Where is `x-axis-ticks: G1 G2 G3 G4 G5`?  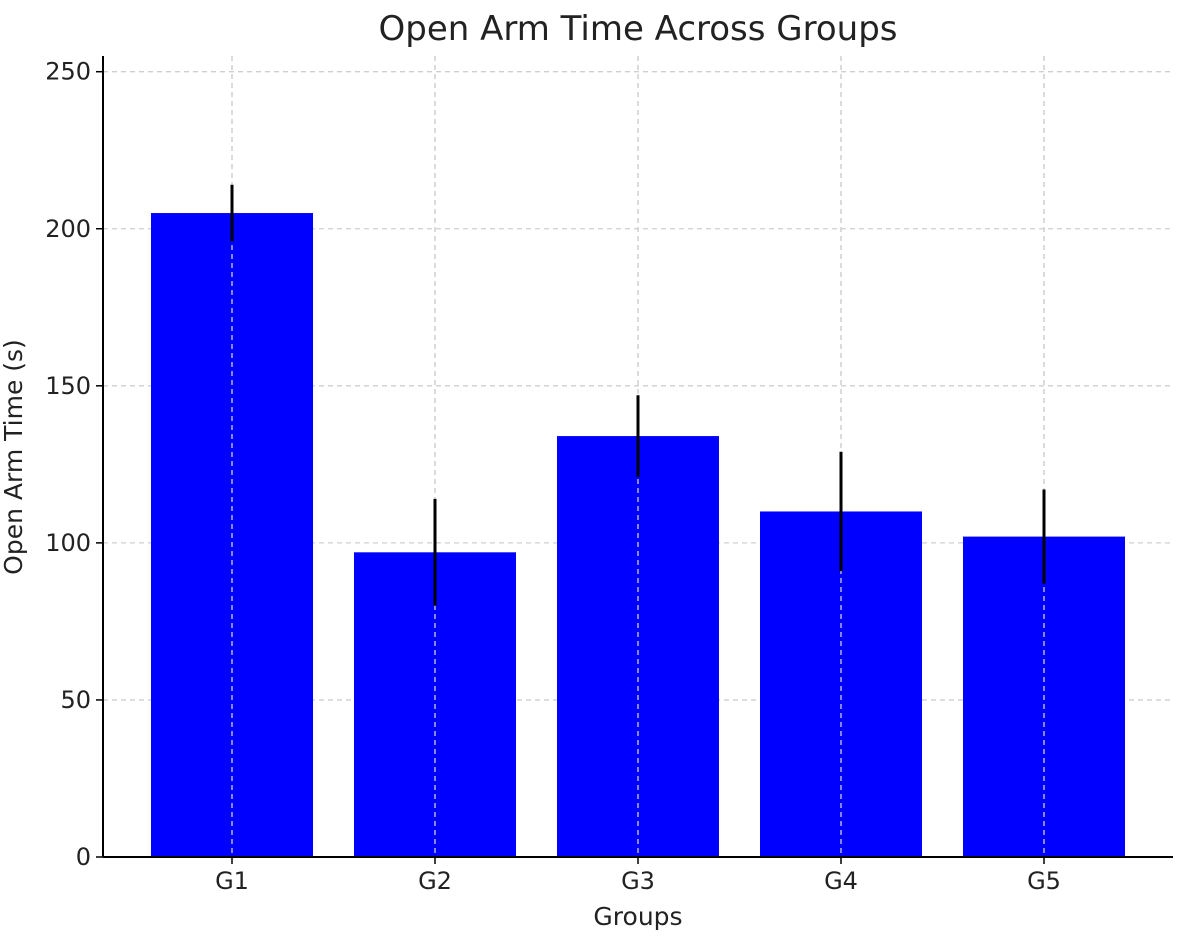
x-axis-ticks: G1 G2 G3 G4 G5 is located at coordinates (638, 876).